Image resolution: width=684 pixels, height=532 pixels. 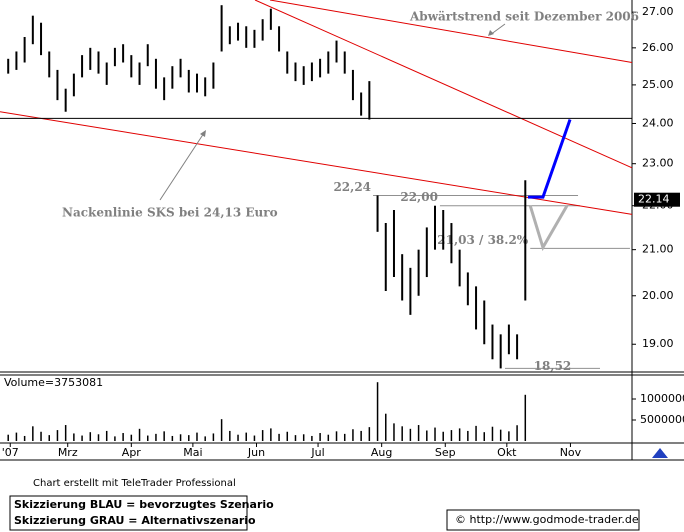 I want to click on x-tick-label: Okt, so click(x=507, y=452).